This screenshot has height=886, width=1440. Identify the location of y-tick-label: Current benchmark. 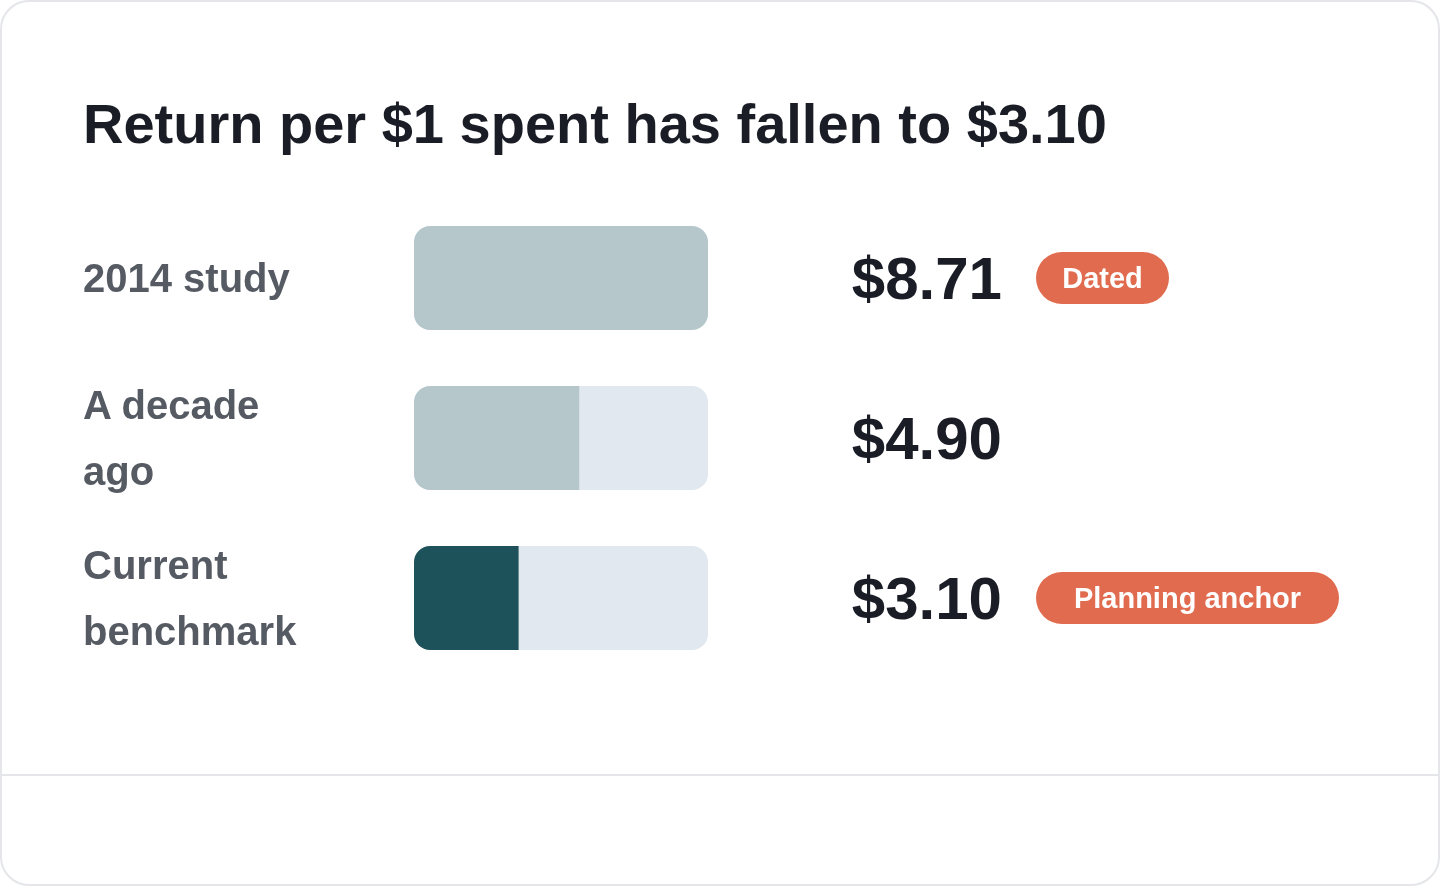
(190, 598).